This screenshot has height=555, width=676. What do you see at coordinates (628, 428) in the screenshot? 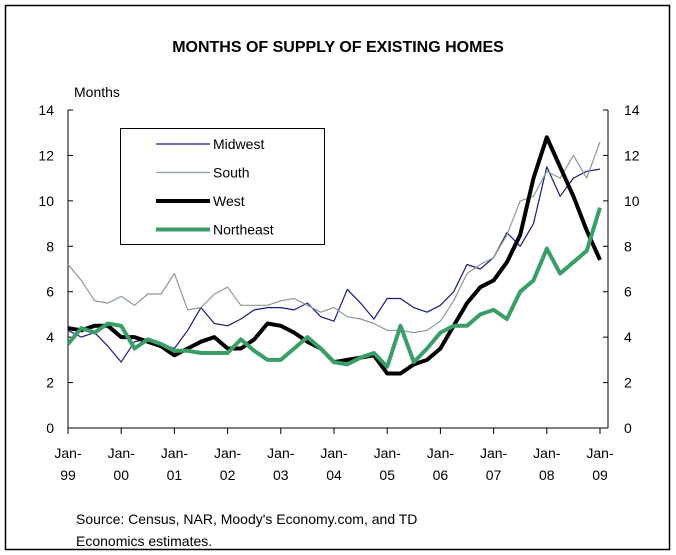
I see `y2-tick-label: 0` at bounding box center [628, 428].